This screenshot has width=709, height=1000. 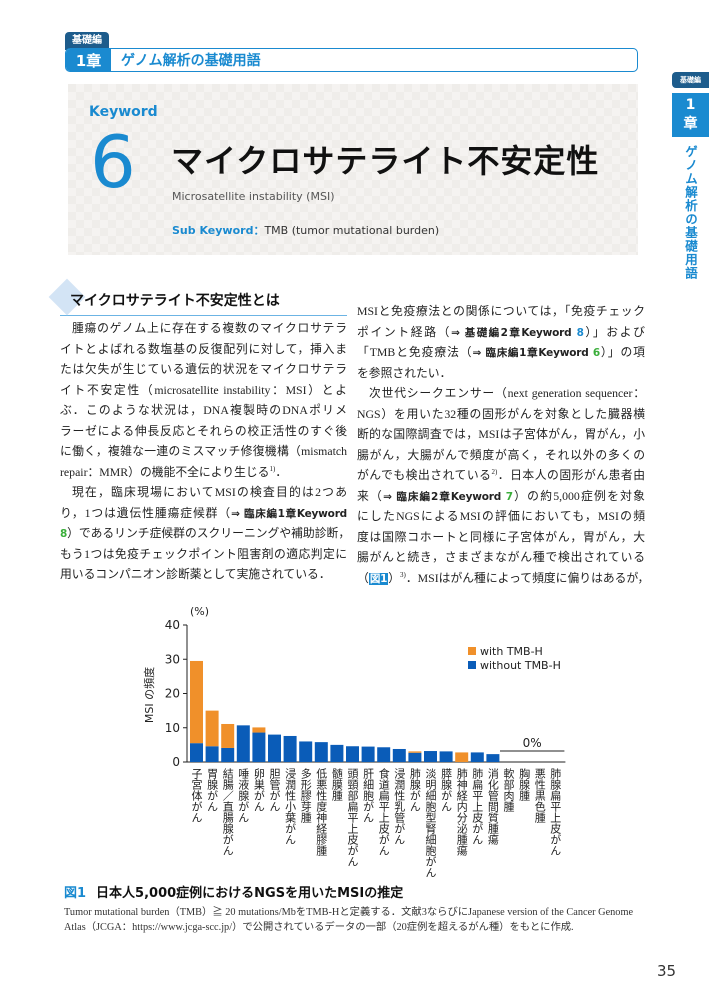 I want to click on legend-label: with TMB-H, so click(x=511, y=651).